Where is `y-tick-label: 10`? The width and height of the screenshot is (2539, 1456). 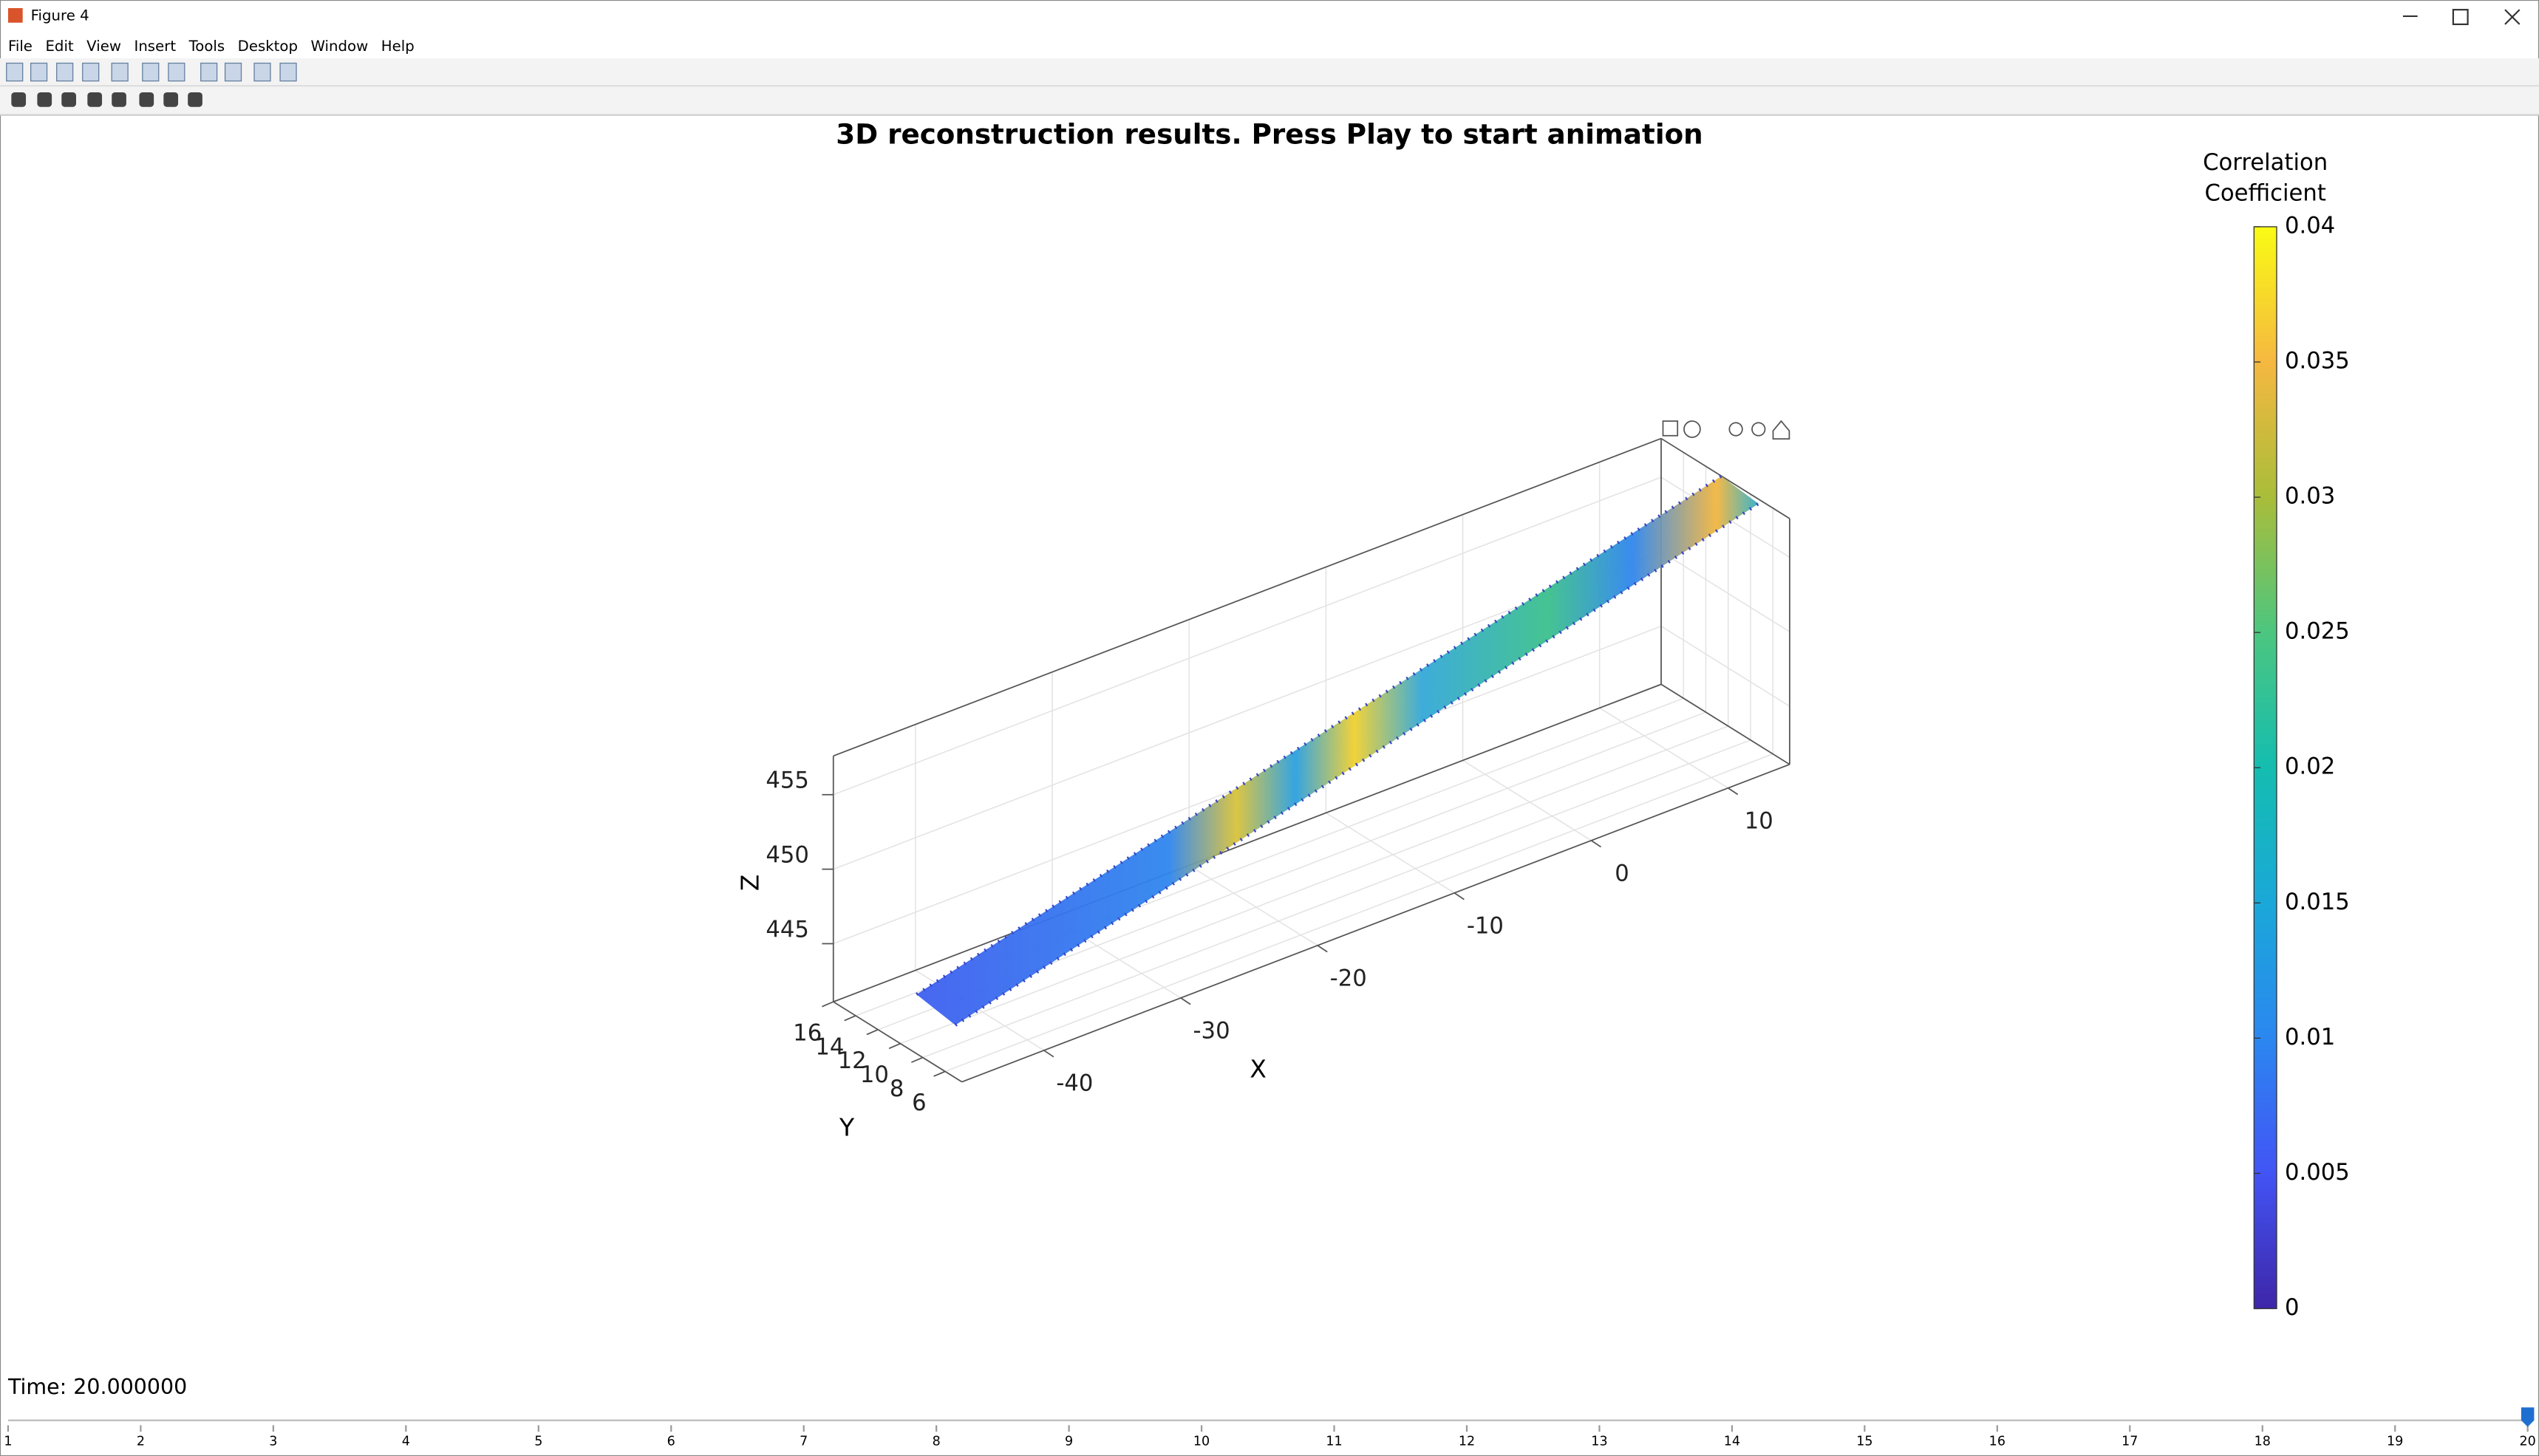
y-tick-label: 10 is located at coordinates (874, 1075).